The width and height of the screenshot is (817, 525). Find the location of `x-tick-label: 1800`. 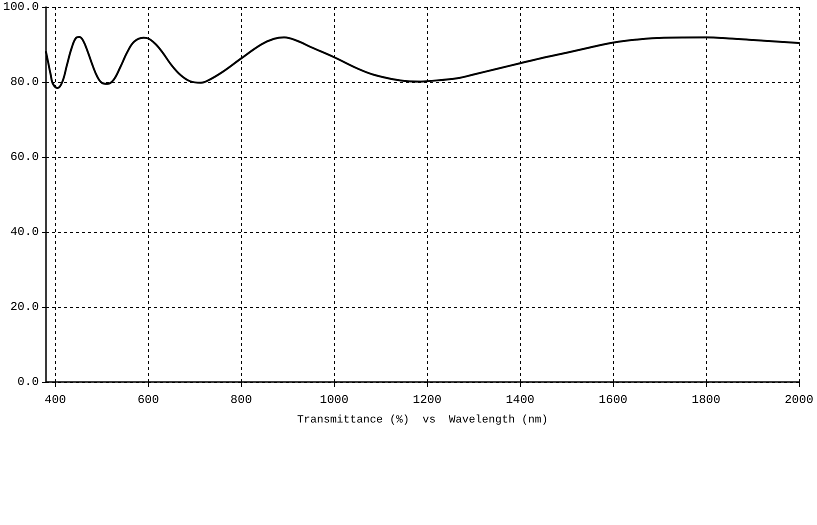

x-tick-label: 1800 is located at coordinates (706, 400).